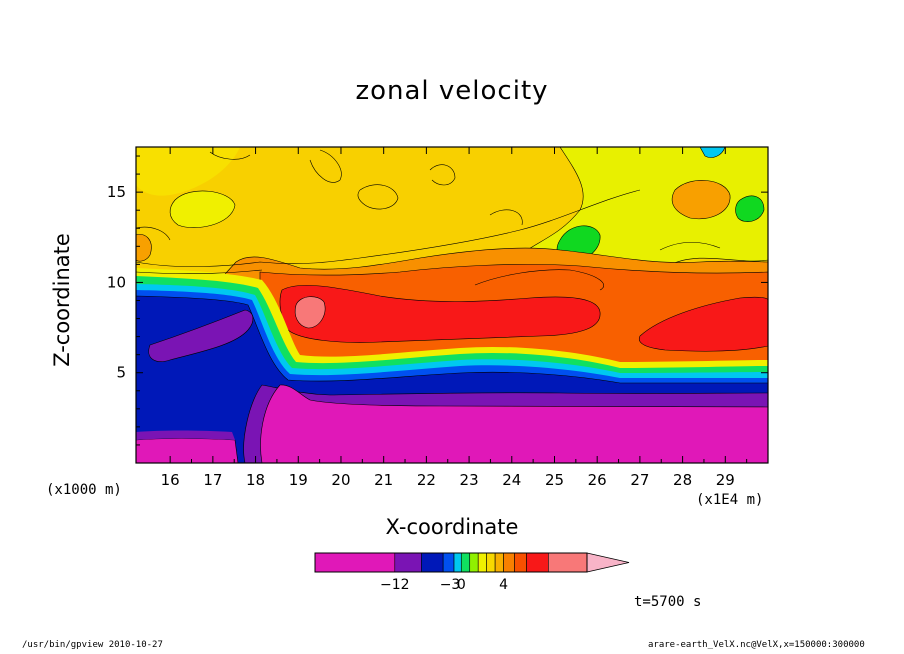  What do you see at coordinates (440, 314) in the screenshot?
I see `region-jet-core` at bounding box center [440, 314].